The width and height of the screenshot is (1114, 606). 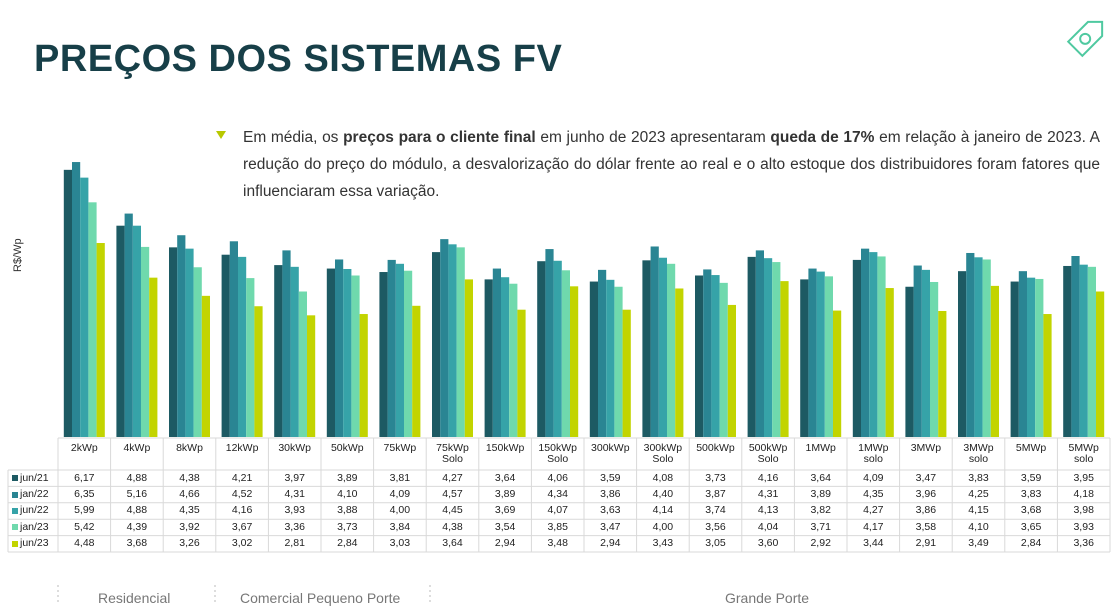 What do you see at coordinates (873, 454) in the screenshot?
I see `category-cell: 1MWp solo` at bounding box center [873, 454].